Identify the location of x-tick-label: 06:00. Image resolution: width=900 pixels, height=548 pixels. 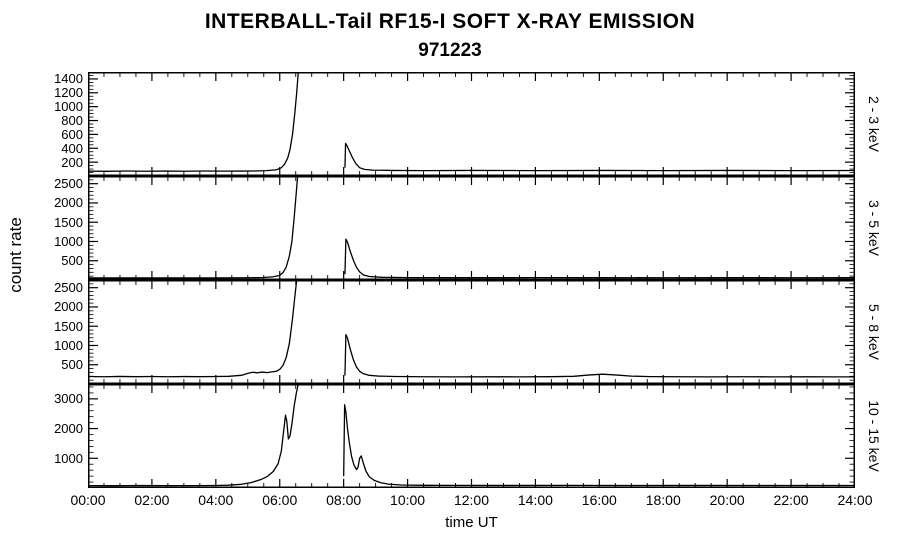
(280, 500).